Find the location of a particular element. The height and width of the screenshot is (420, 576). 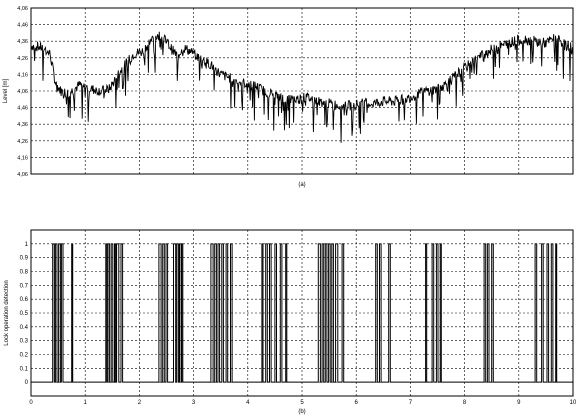

lock-detection-x-tick-label: 1 is located at coordinates (86, 403).